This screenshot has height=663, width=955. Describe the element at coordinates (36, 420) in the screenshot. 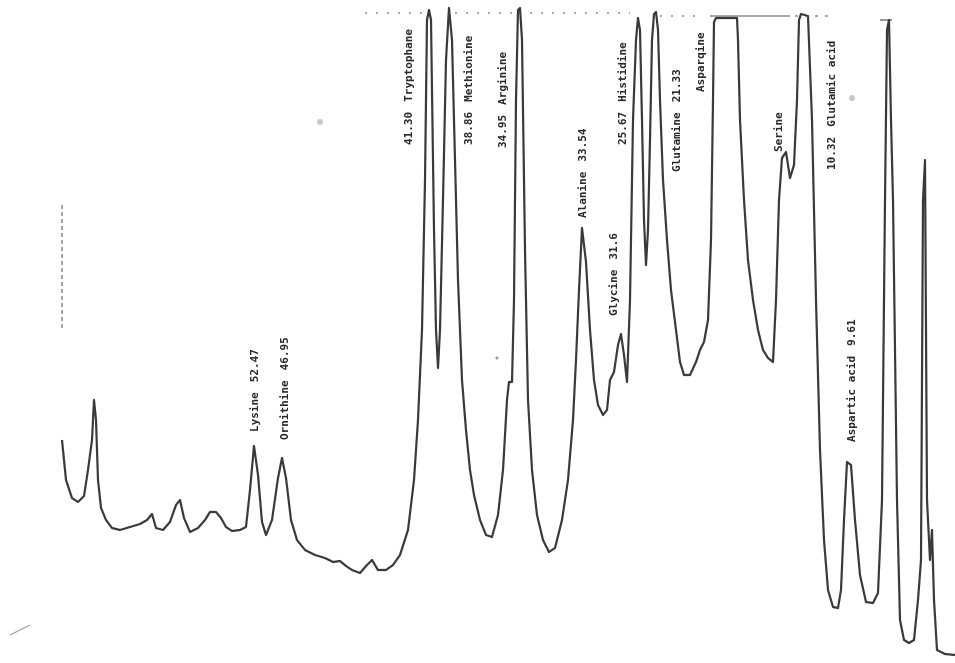

I see `left-edge-marks` at that location.